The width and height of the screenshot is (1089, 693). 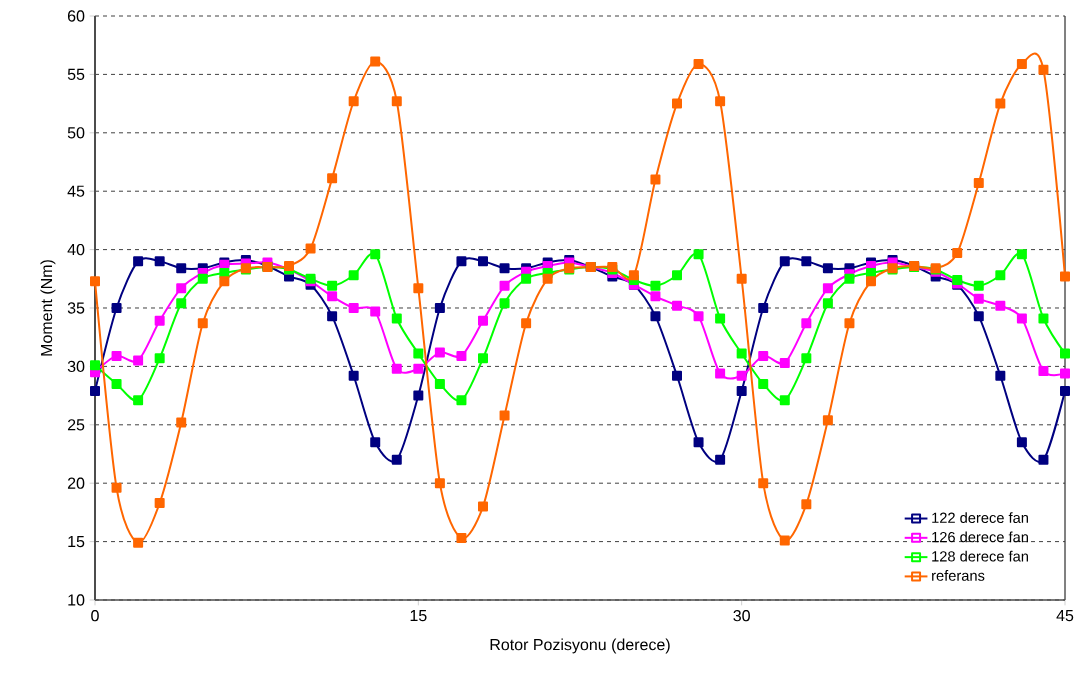 I want to click on x-tick-label: 0, so click(x=95, y=616).